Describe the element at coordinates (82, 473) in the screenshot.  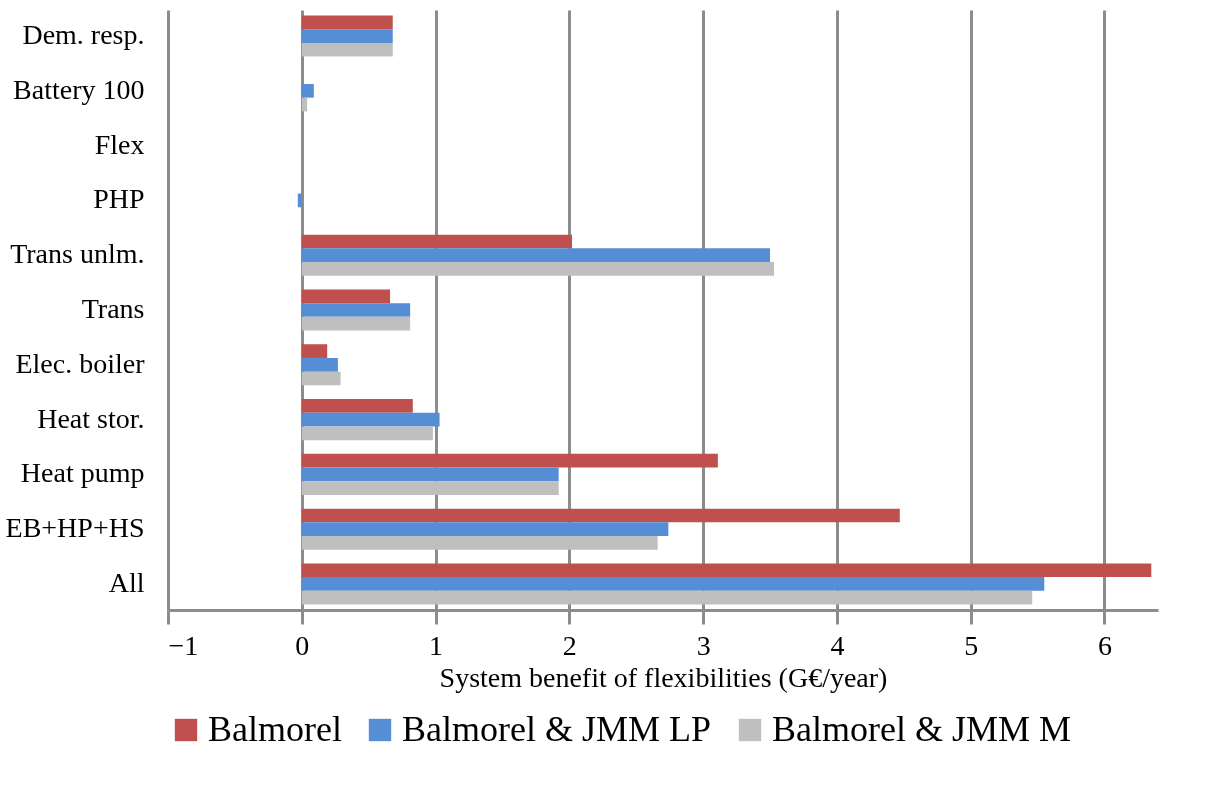
I see `y-tick-label: Heat pump` at that location.